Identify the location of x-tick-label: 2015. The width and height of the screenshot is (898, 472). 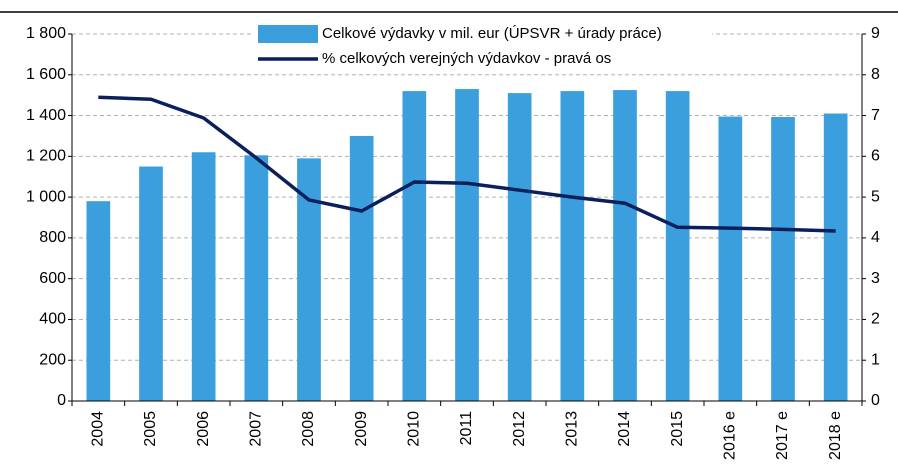
(677, 429).